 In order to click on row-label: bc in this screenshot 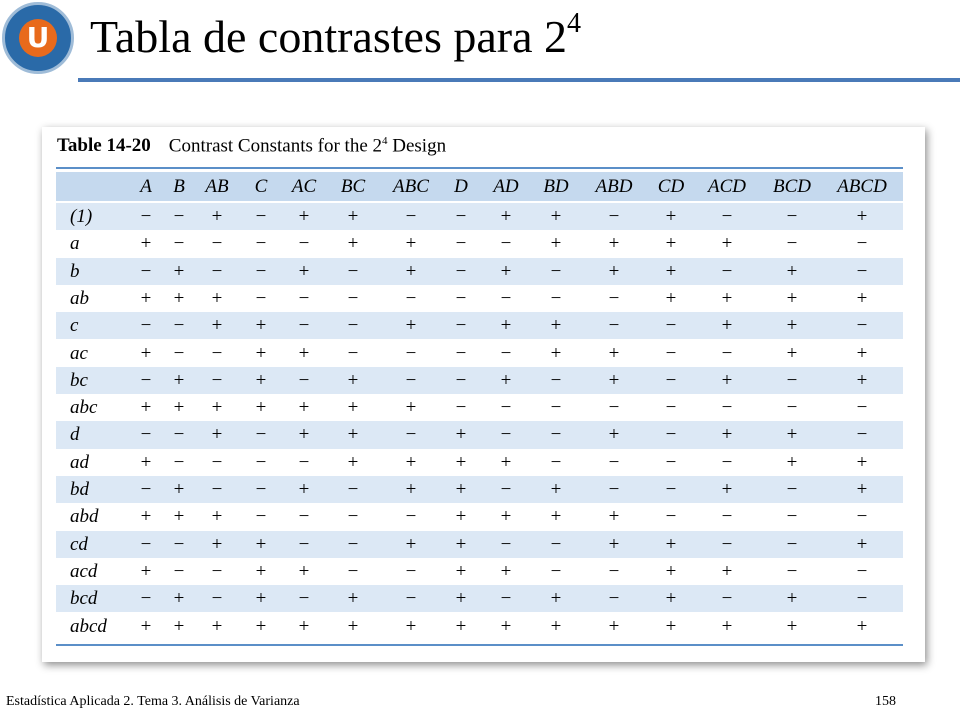, I will do `click(79, 380)`.